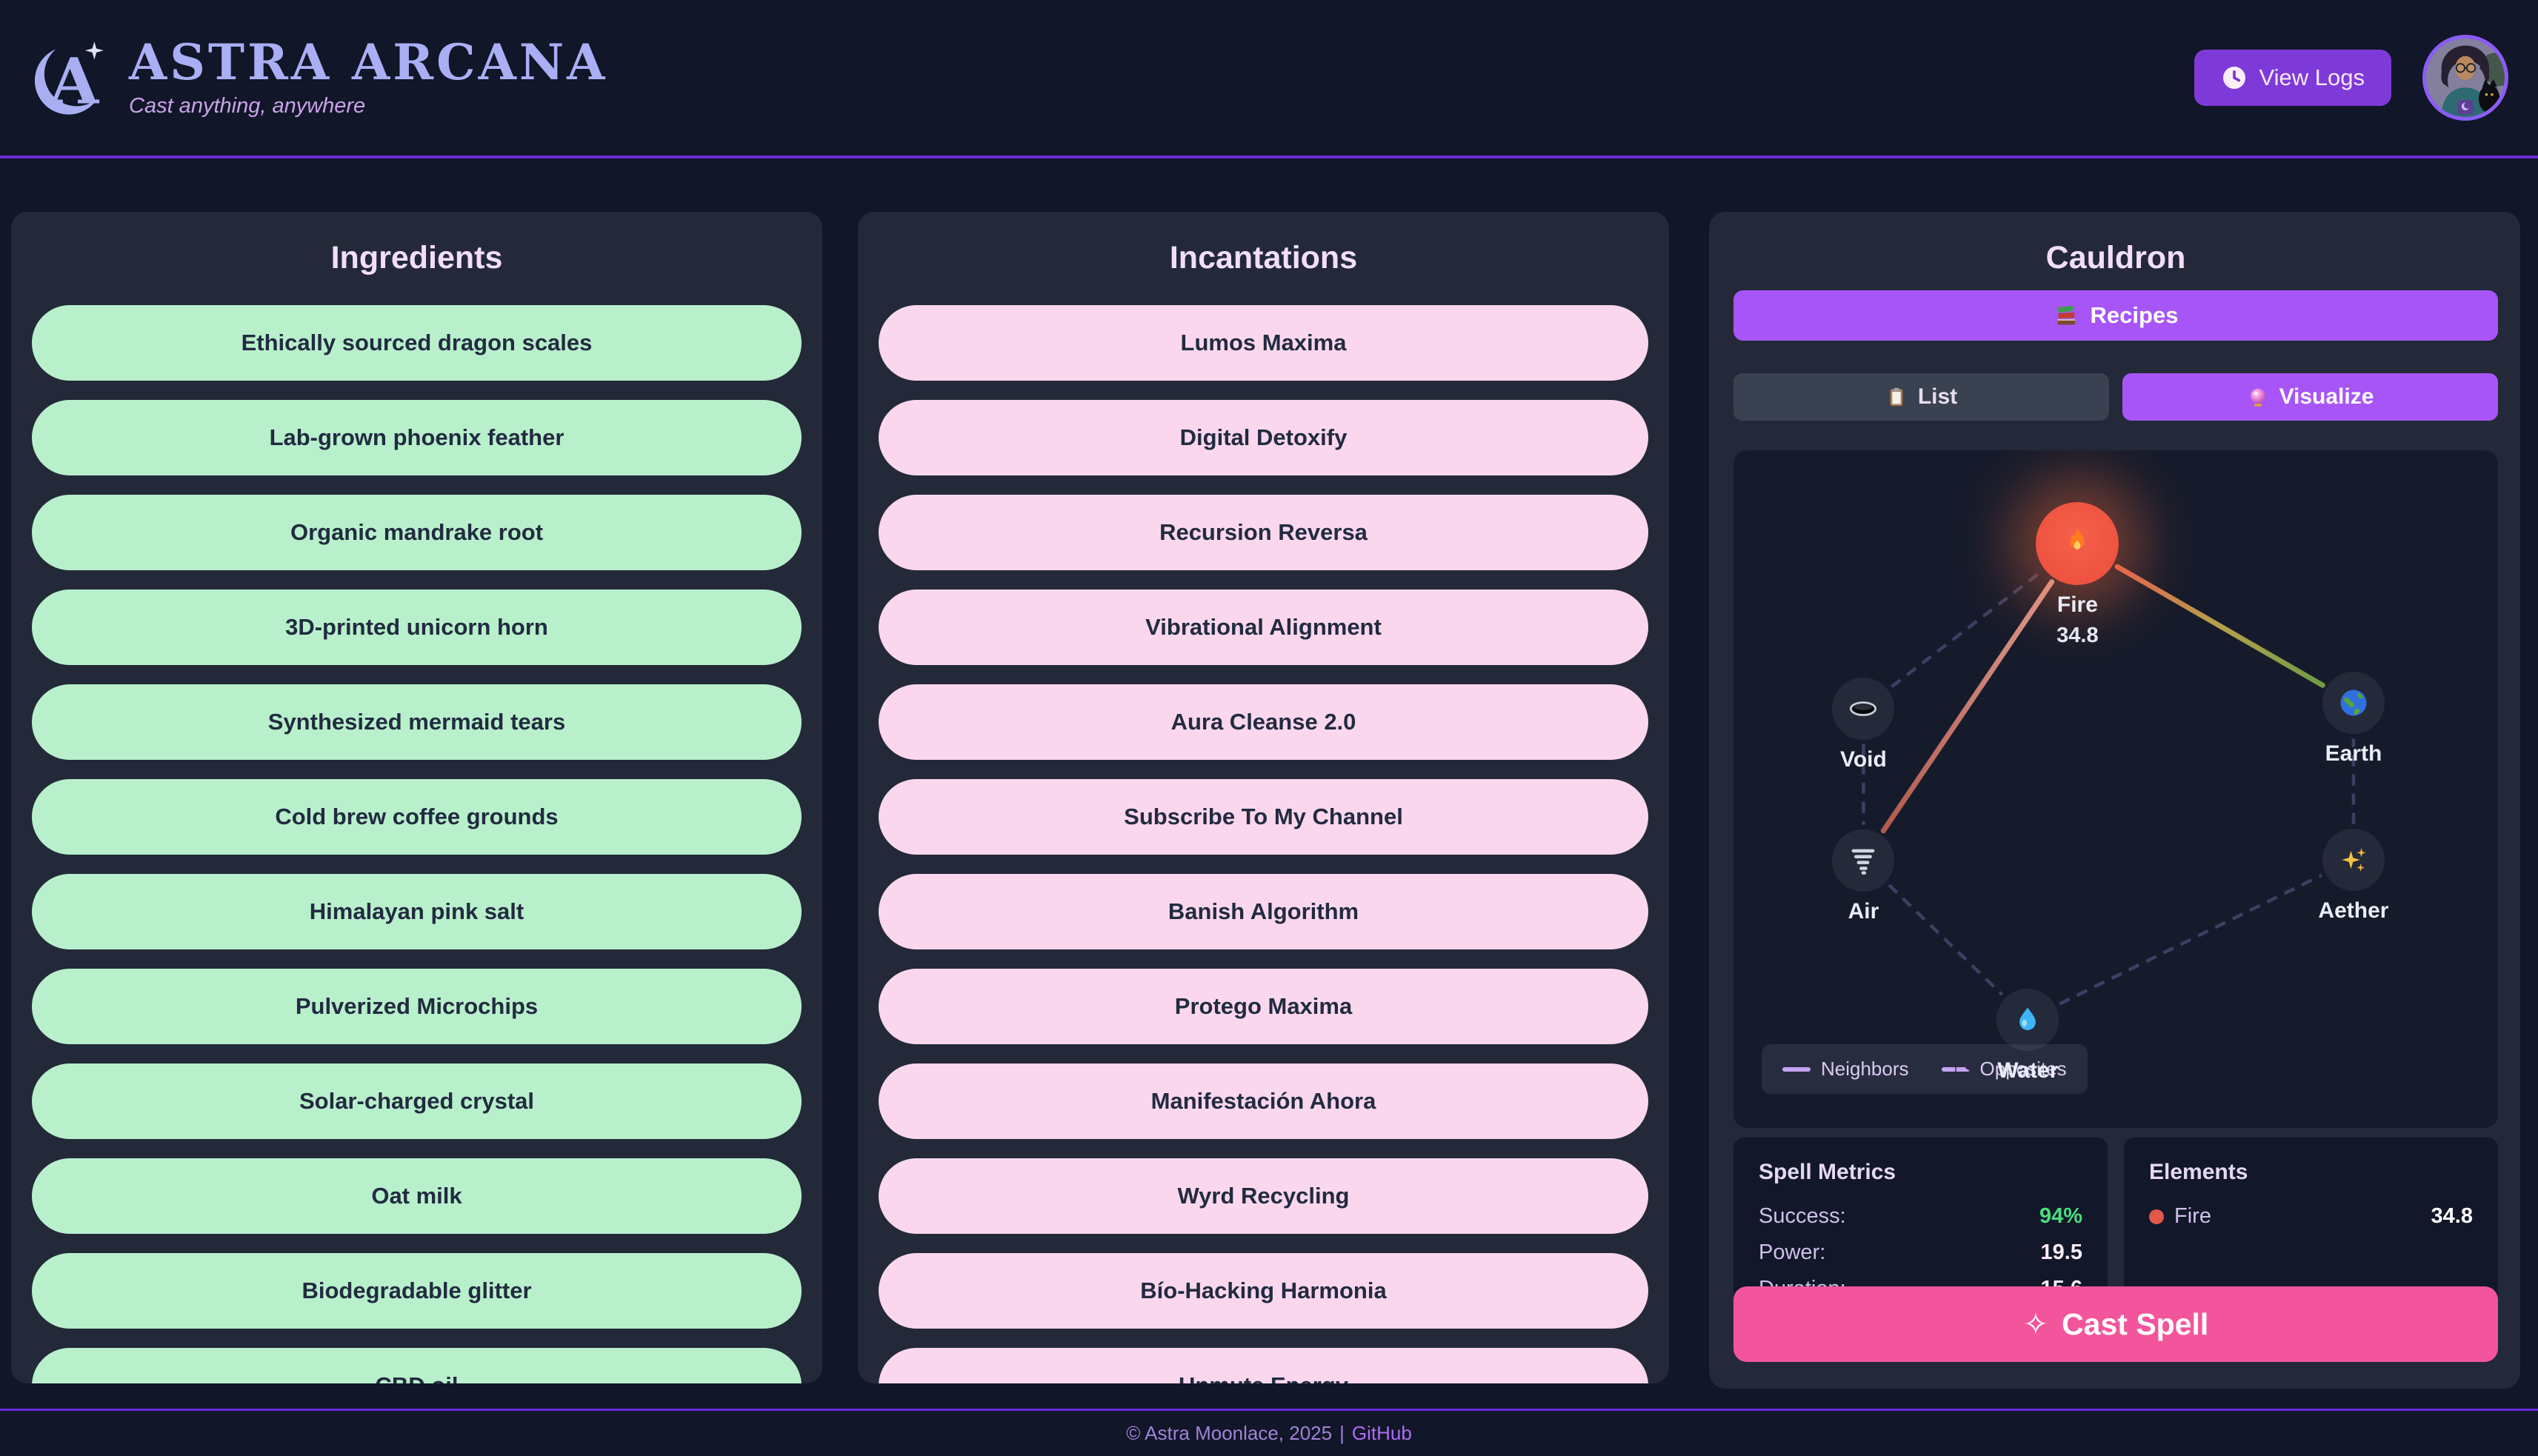 This screenshot has height=1456, width=2538. I want to click on app-logo: A, so click(68, 77).